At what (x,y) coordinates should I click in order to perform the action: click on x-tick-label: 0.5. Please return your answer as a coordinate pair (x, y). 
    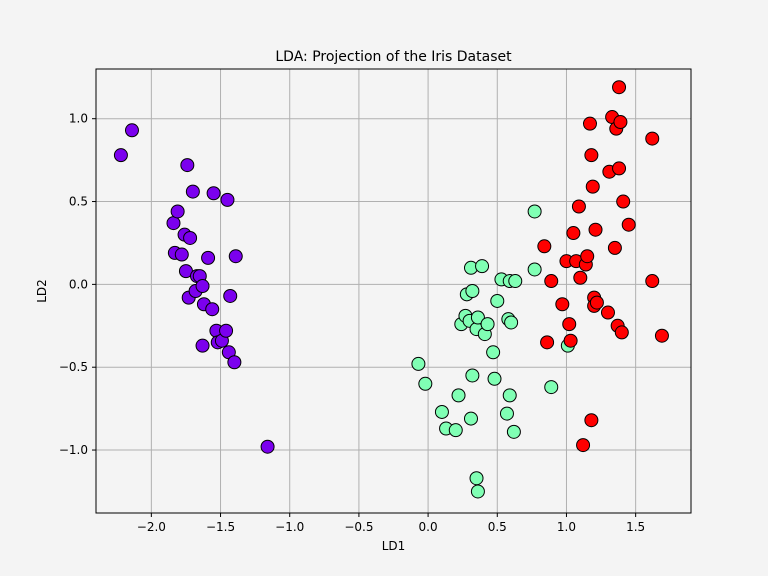
    Looking at the image, I should click on (497, 527).